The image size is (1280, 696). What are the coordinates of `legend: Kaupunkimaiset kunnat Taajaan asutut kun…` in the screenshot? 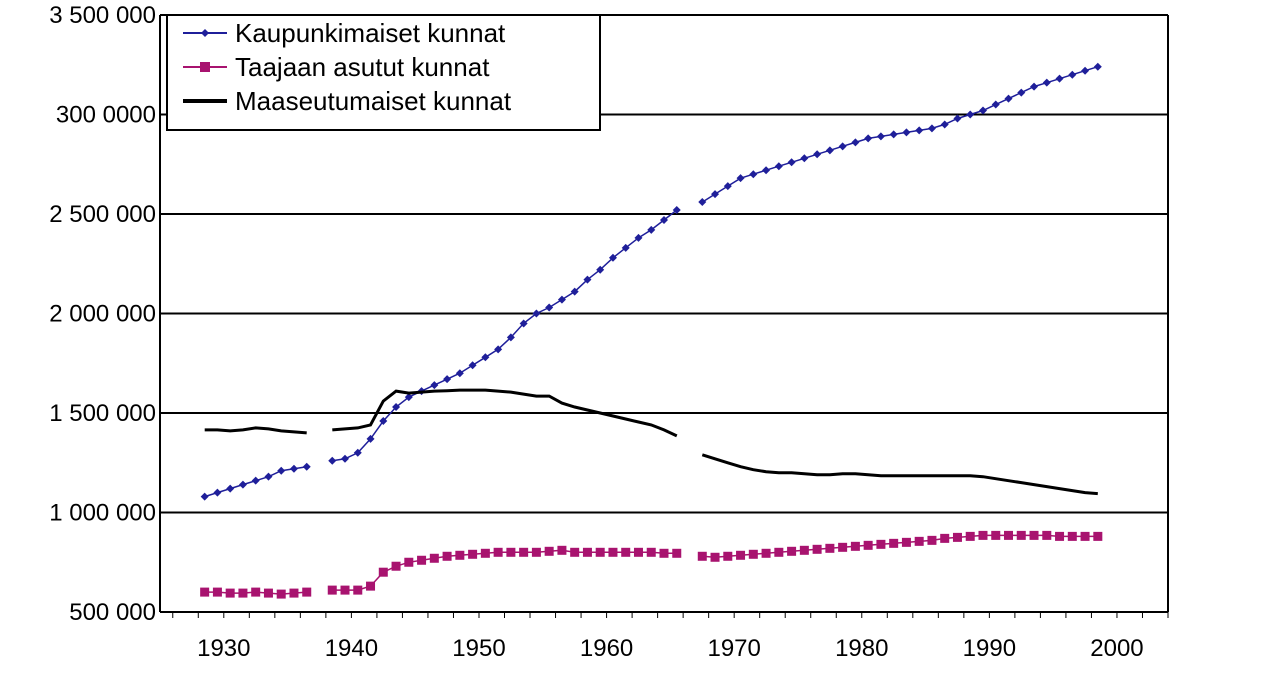 It's located at (383, 72).